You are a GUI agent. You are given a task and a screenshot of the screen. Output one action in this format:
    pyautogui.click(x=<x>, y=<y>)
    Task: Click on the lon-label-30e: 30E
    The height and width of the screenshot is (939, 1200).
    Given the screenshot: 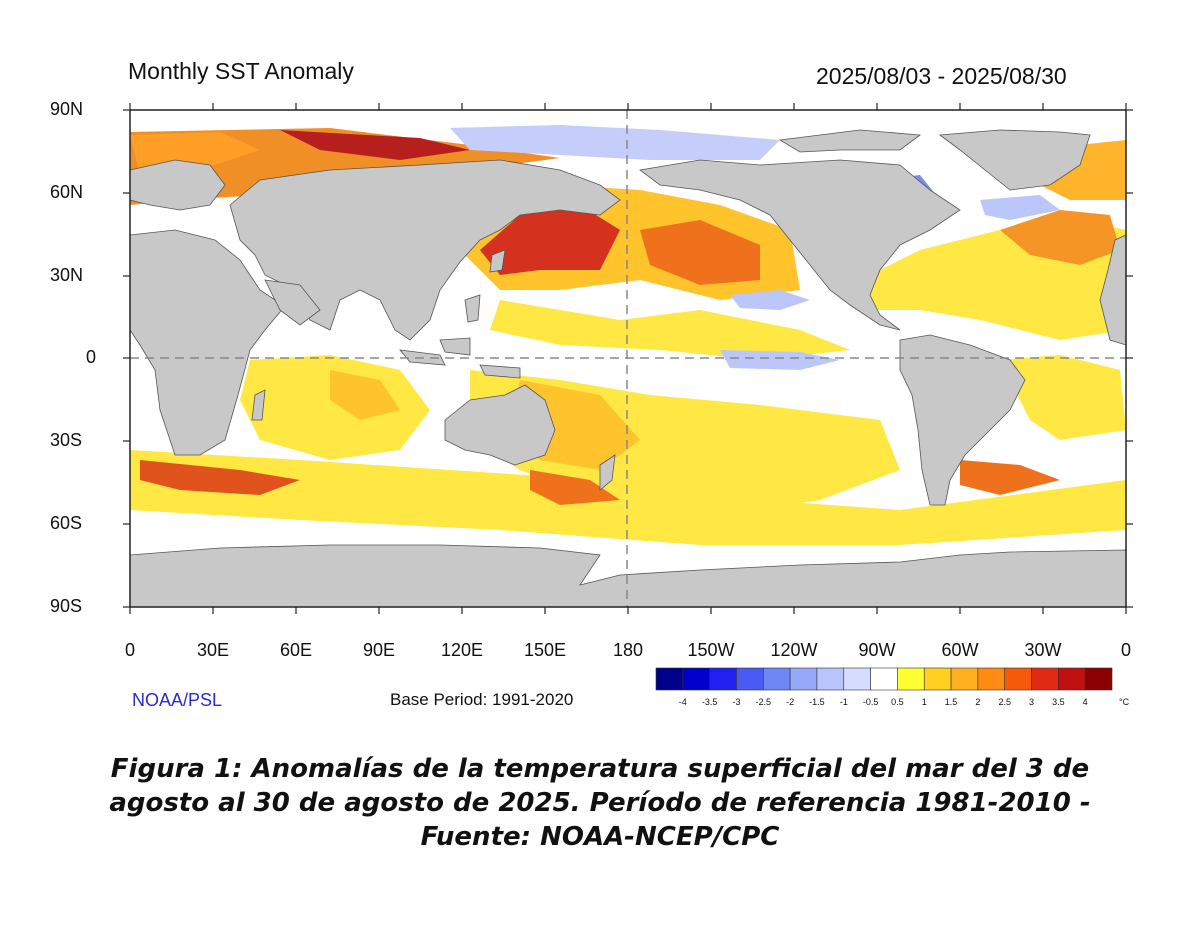 What is the action you would take?
    pyautogui.click(x=213, y=650)
    